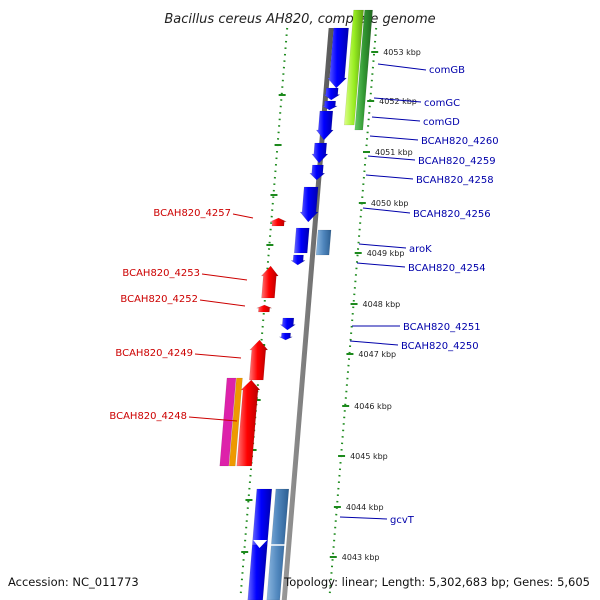 The image size is (600, 600). Describe the element at coordinates (386, 253) in the screenshot. I see `scale-label: 4049 kbp` at that location.